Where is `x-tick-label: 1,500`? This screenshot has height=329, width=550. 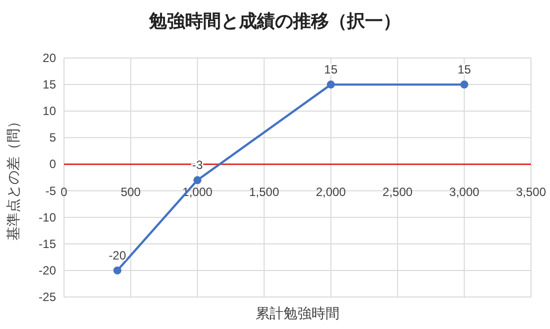 x-tick-label: 1,500 is located at coordinates (264, 192).